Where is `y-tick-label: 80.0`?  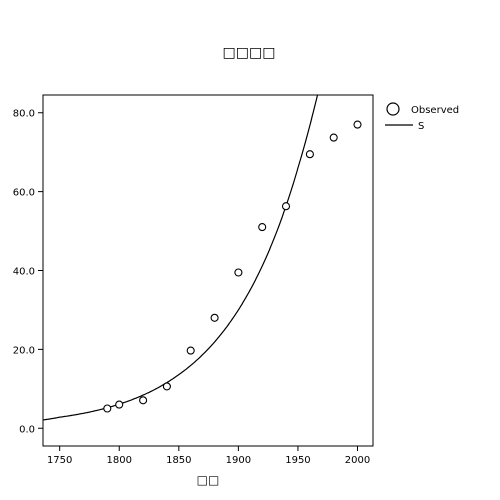
y-tick-label: 80.0 is located at coordinates (24, 114).